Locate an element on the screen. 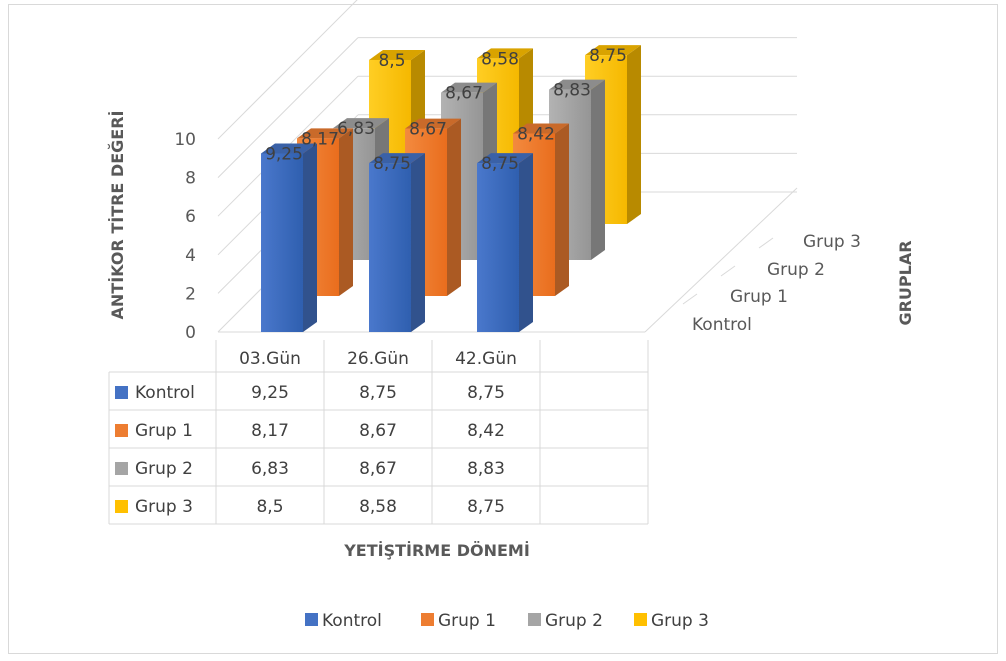 The height and width of the screenshot is (661, 1006). y-tick-label: 10 is located at coordinates (185, 140).